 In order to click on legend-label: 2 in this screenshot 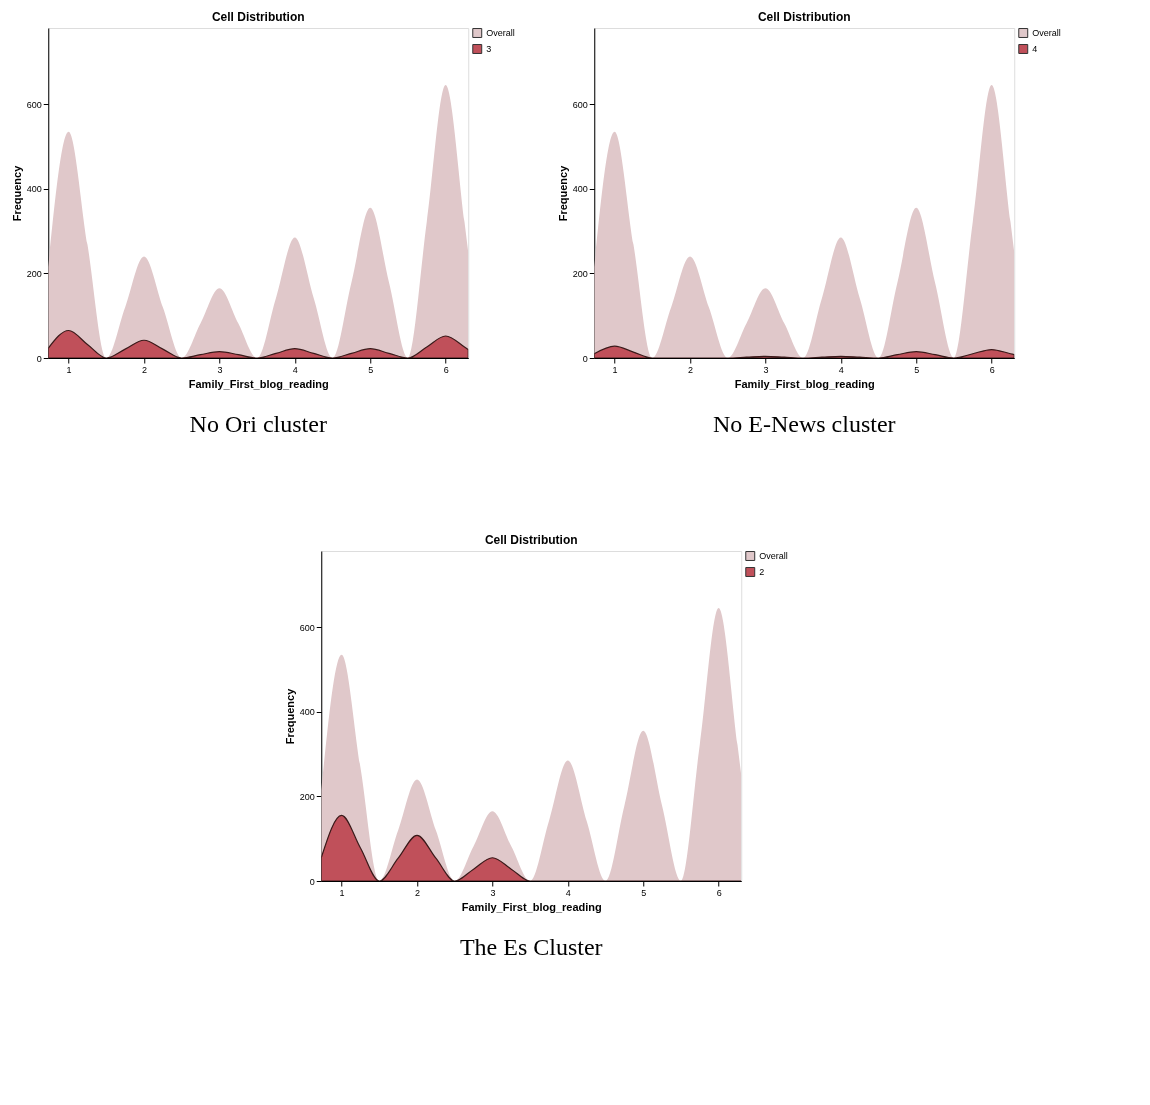, I will do `click(762, 572)`.